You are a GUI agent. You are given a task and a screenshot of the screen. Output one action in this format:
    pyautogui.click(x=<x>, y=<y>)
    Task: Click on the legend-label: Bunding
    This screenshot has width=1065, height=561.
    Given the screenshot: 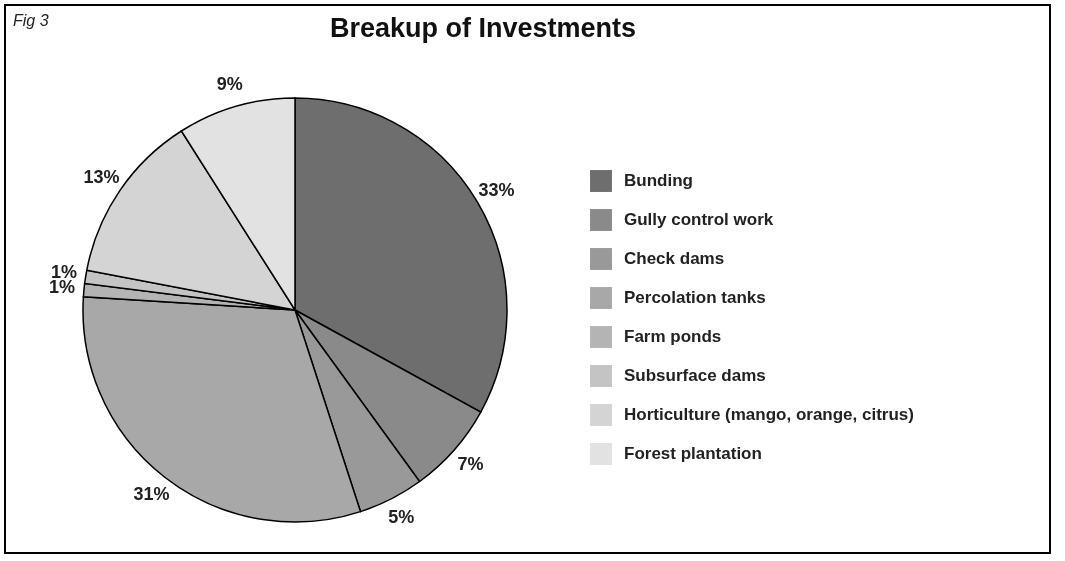 What is the action you would take?
    pyautogui.click(x=658, y=180)
    